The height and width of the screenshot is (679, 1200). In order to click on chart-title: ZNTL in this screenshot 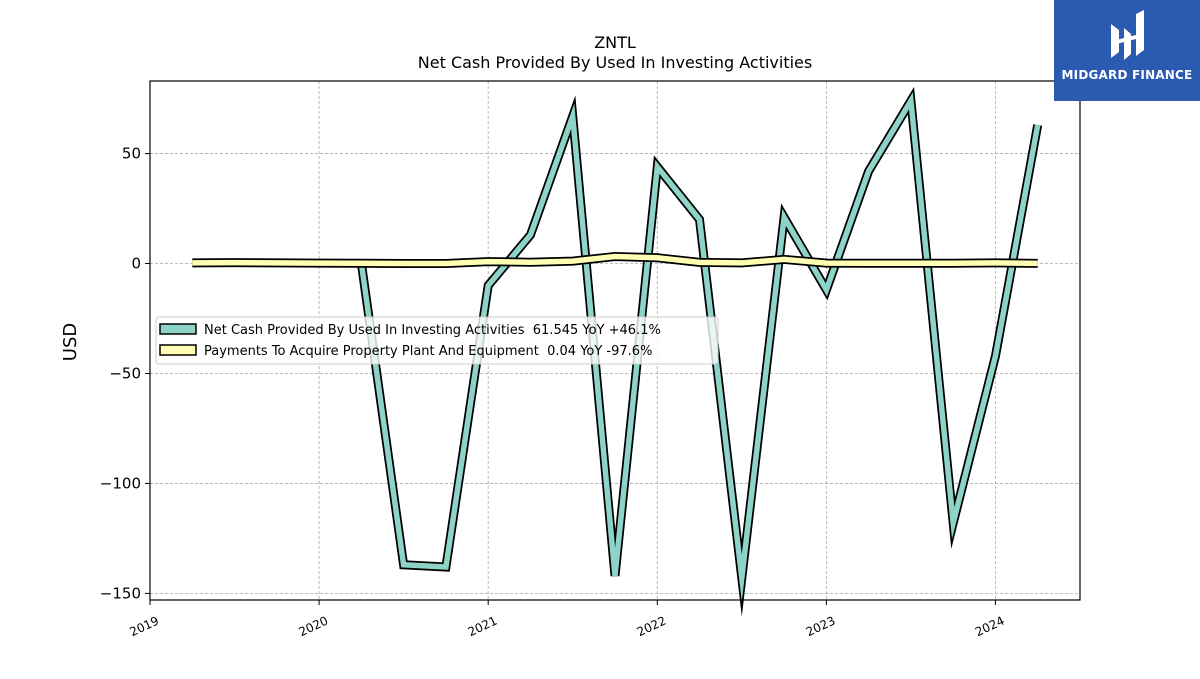, I will do `click(615, 42)`.